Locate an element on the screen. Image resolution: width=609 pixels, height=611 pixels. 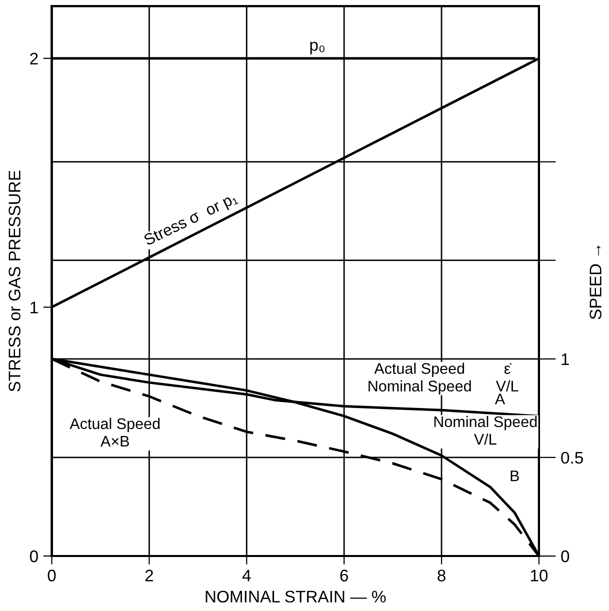
x-tick-label: 2 is located at coordinates (149, 576).